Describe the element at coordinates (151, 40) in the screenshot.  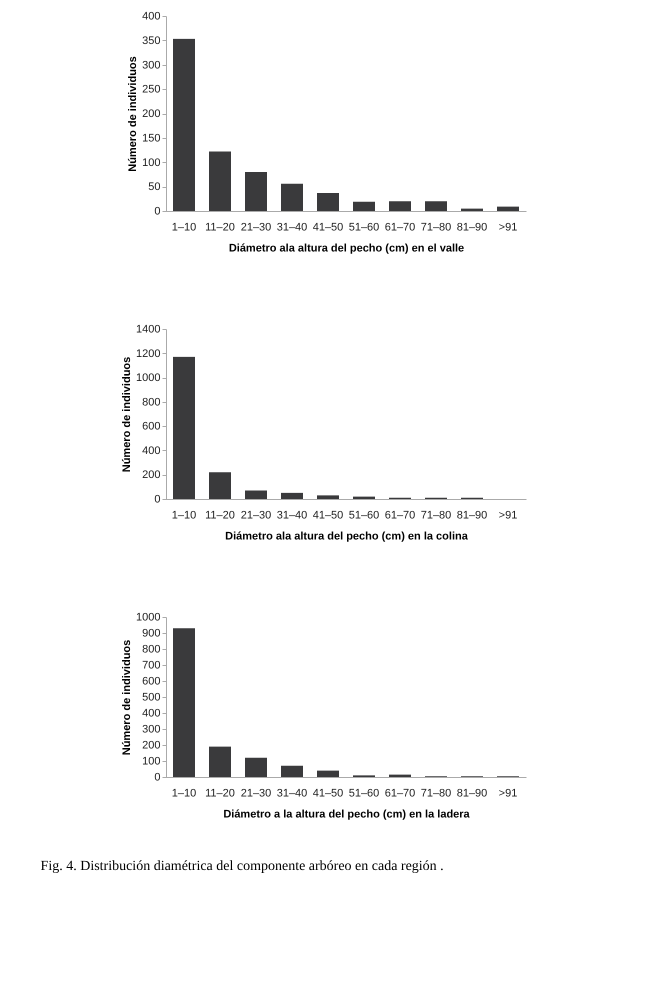
I see `y-tick-label: 350` at that location.